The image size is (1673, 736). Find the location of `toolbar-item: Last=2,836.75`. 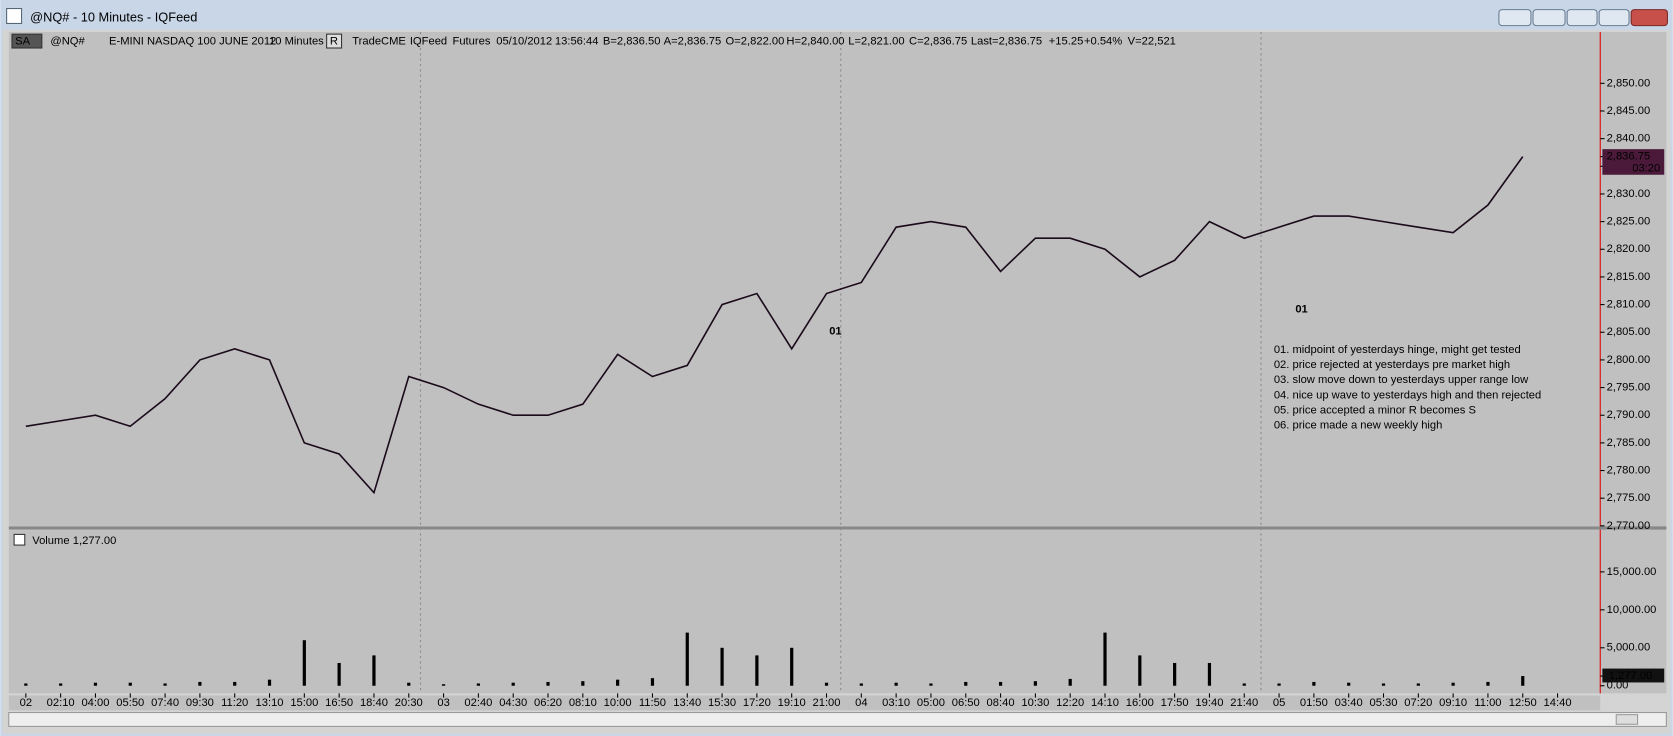

toolbar-item: Last=2,836.75 is located at coordinates (1006, 42).